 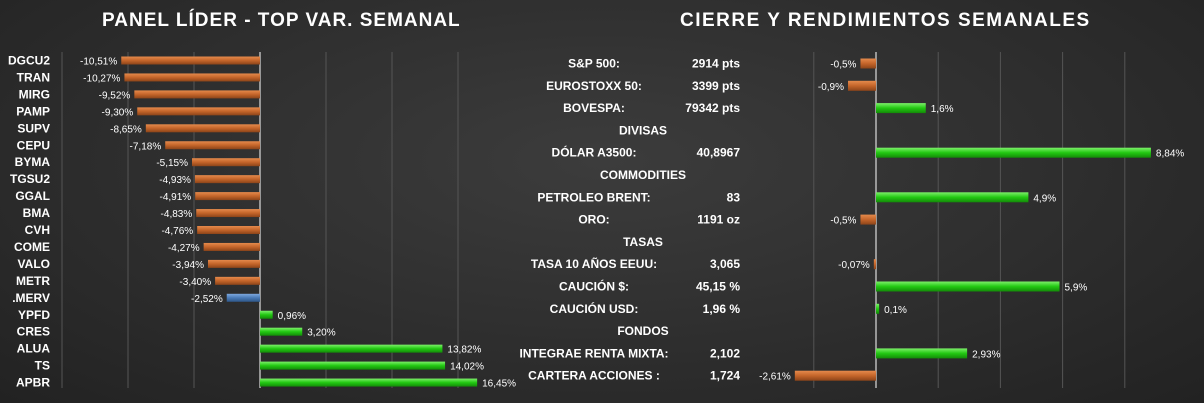 I want to click on tick-label: APBR, so click(x=33, y=383).